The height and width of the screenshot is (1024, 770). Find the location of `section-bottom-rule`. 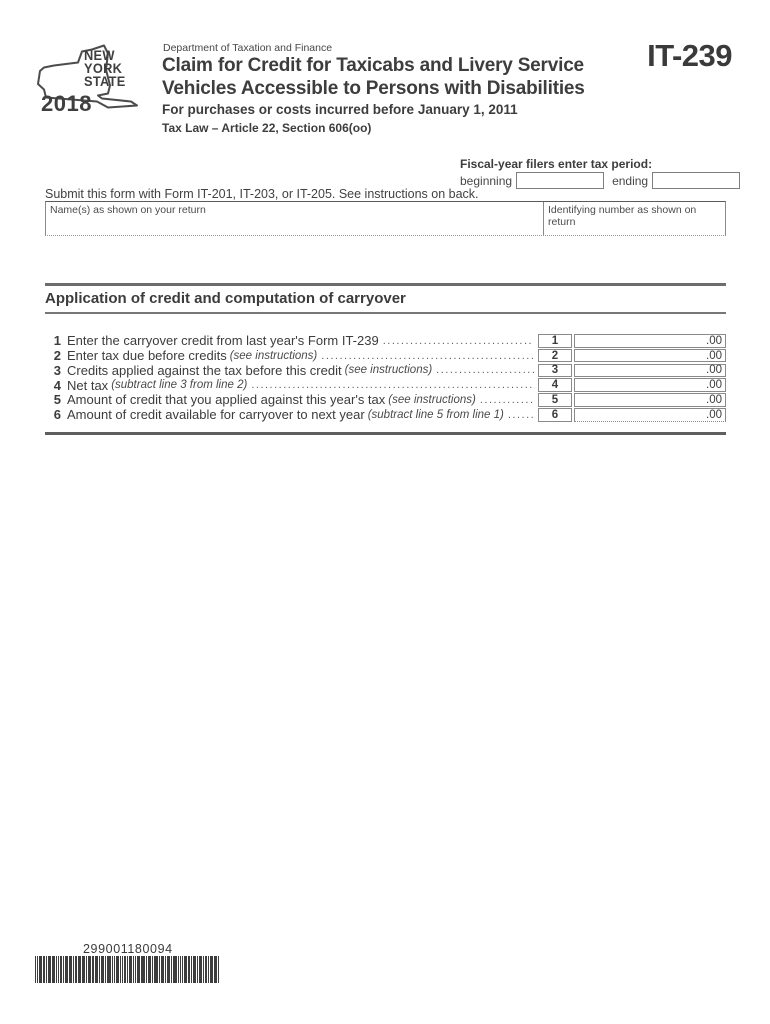

section-bottom-rule is located at coordinates (385, 434).